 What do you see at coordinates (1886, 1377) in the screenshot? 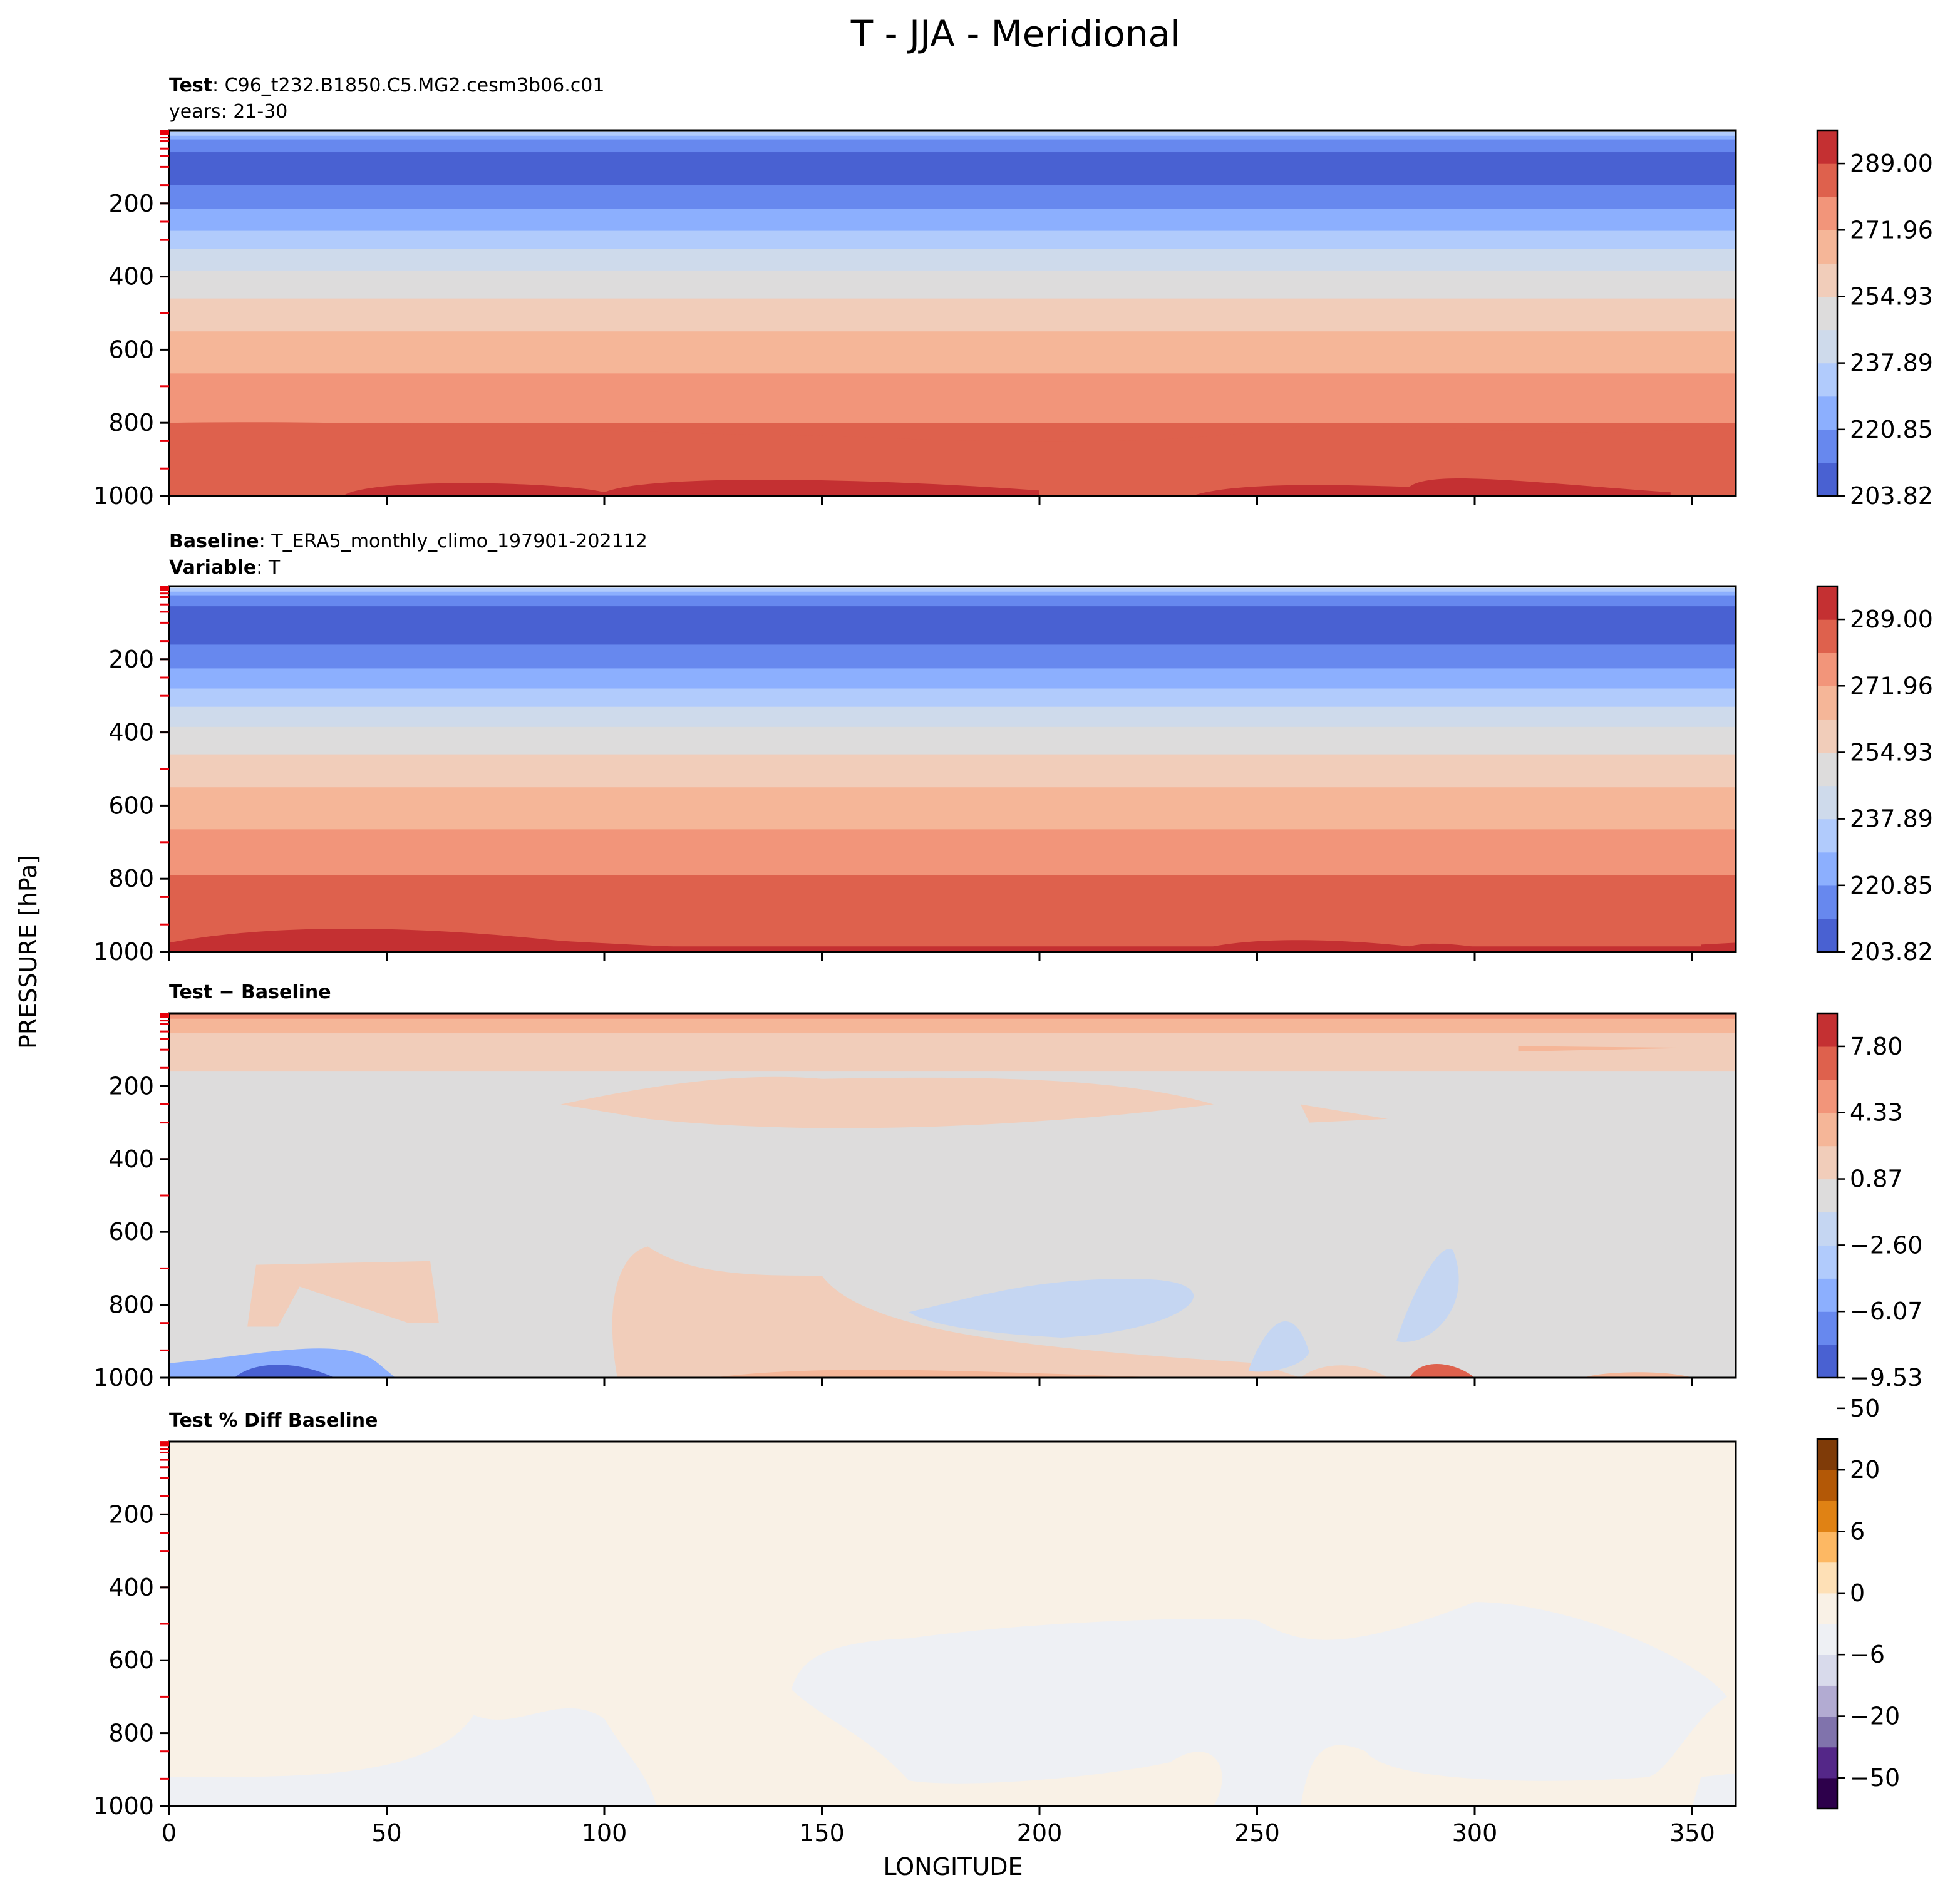
I see `colorbar-tick-label: −9.53` at bounding box center [1886, 1377].